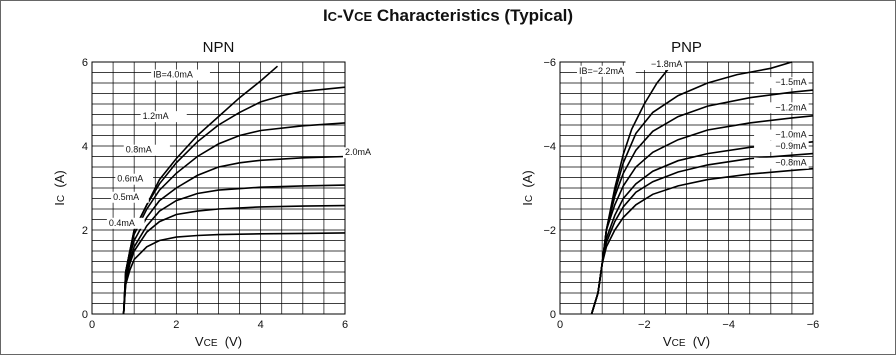 Image resolution: width=896 pixels, height=355 pixels. I want to click on chart-main-title: IC-VCE Characteristics (Typical), so click(448, 15).